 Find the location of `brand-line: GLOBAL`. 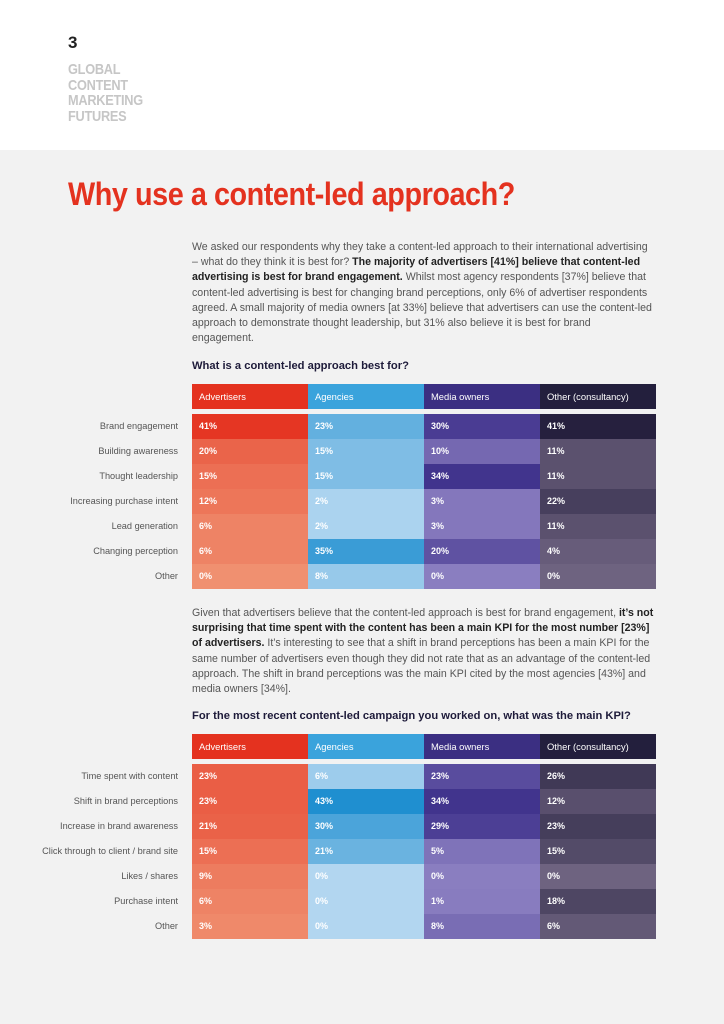

brand-line: GLOBAL is located at coordinates (94, 69).